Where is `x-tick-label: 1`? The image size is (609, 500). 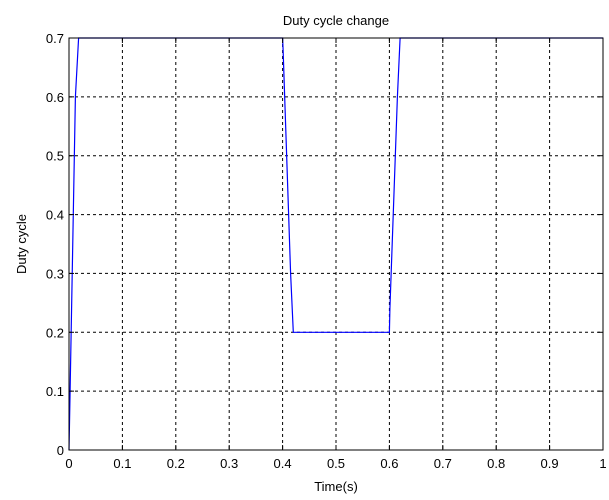 x-tick-label: 1 is located at coordinates (602, 463).